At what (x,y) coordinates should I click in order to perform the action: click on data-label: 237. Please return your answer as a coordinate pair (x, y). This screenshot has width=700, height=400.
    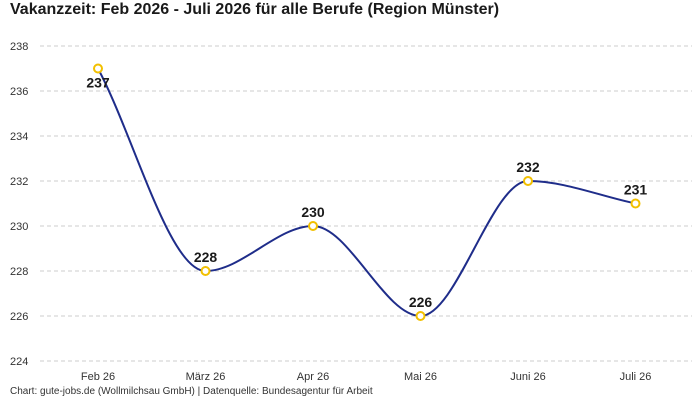
    Looking at the image, I should click on (98, 83).